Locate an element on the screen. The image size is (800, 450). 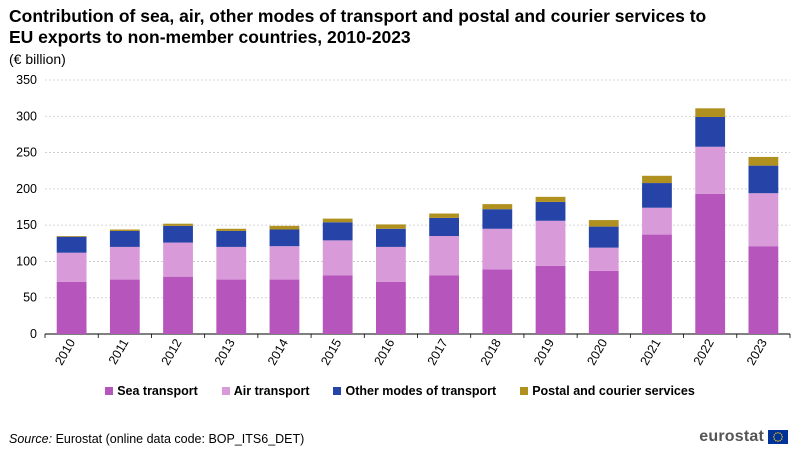
bar-segment-postal-and-courier-services-2017 is located at coordinates (444, 215).